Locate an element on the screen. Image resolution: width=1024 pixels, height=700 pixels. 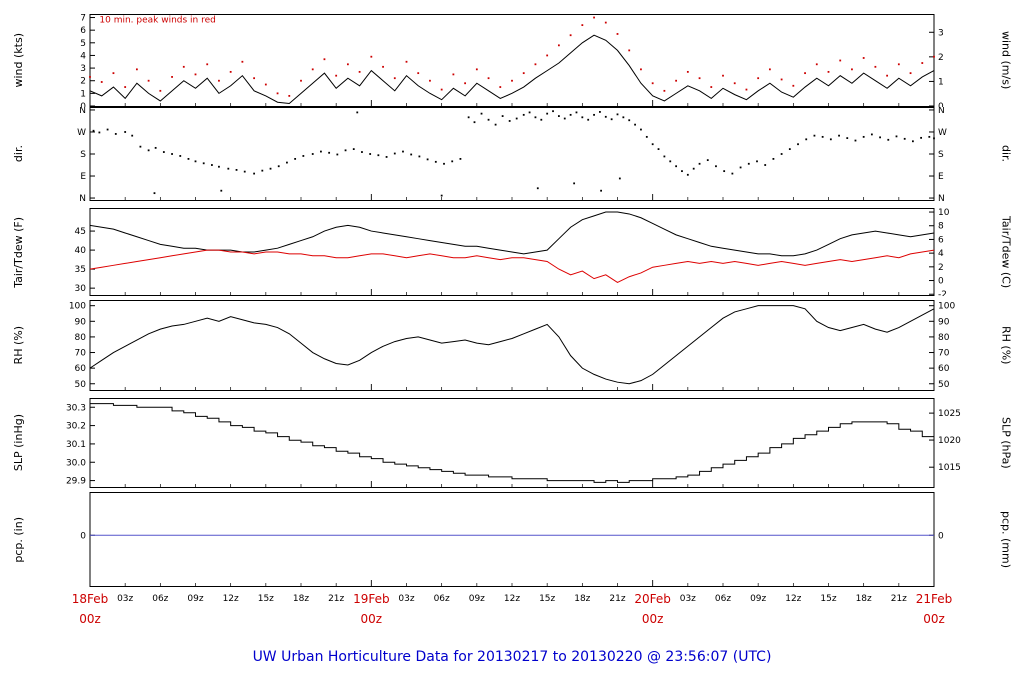
svg-text: 70 is located at coordinates (944, 354).